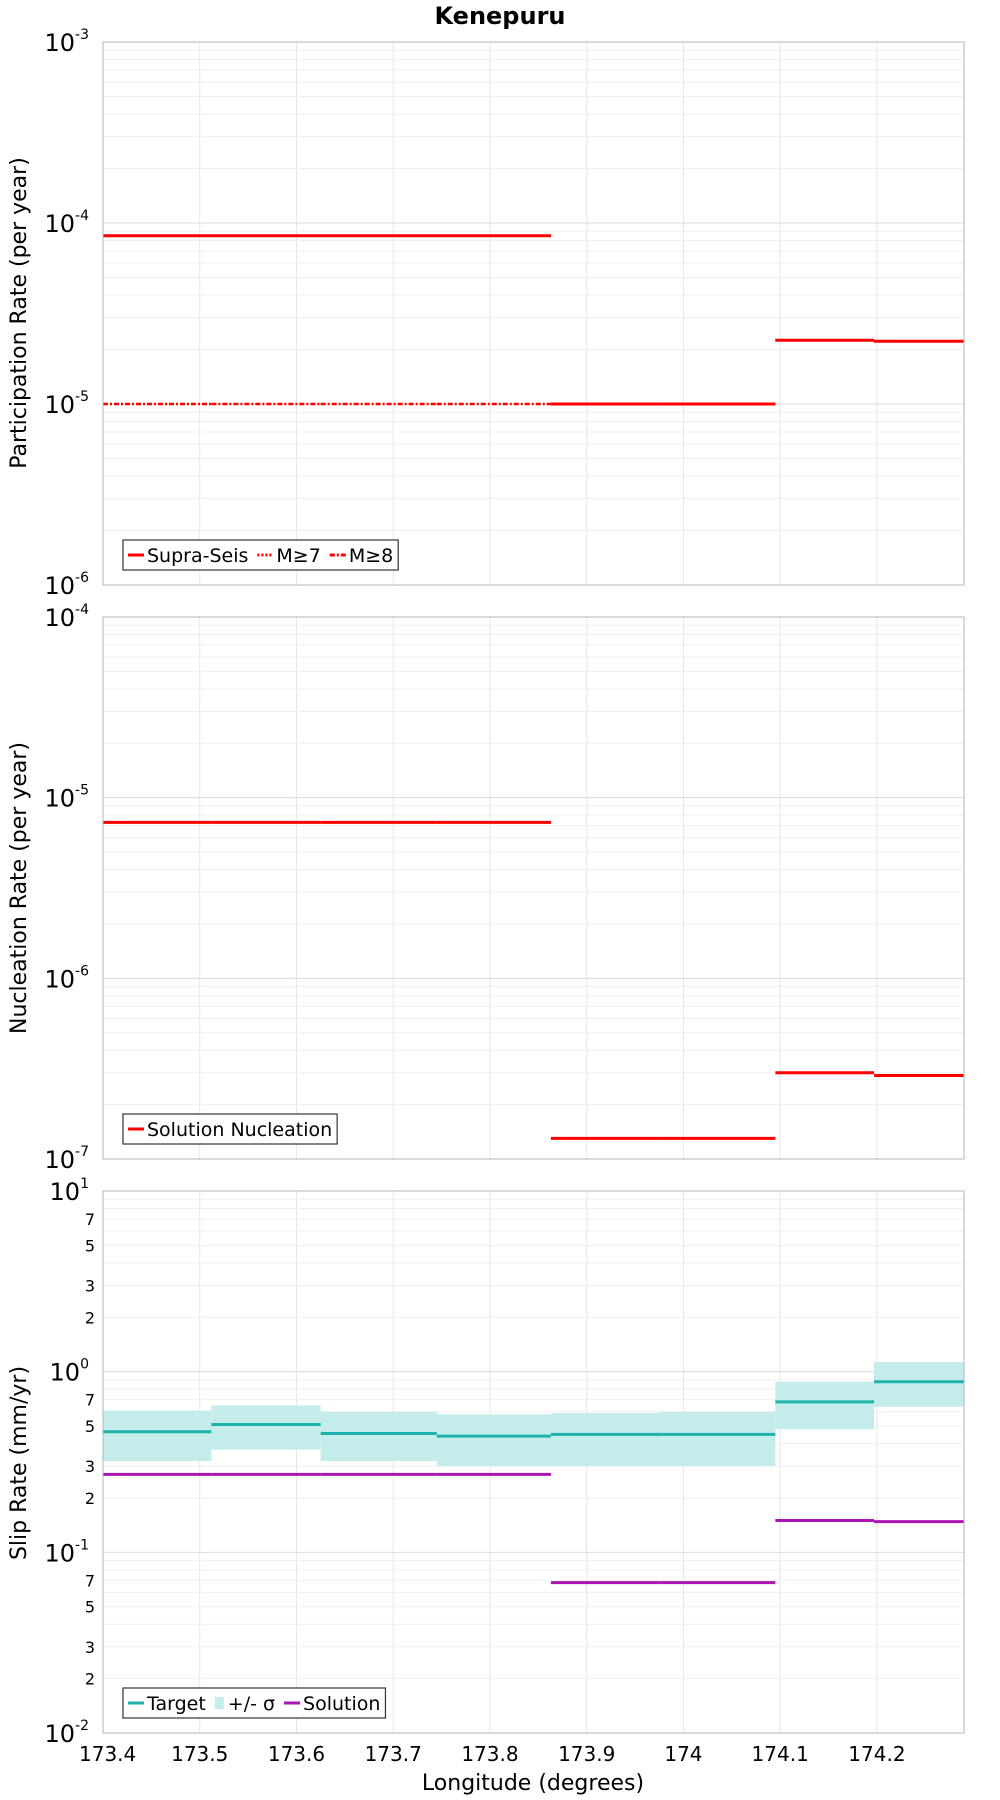 The width and height of the screenshot is (1000, 1800). What do you see at coordinates (84, 1184) in the screenshot?
I see `y-tick-exponent: 1` at bounding box center [84, 1184].